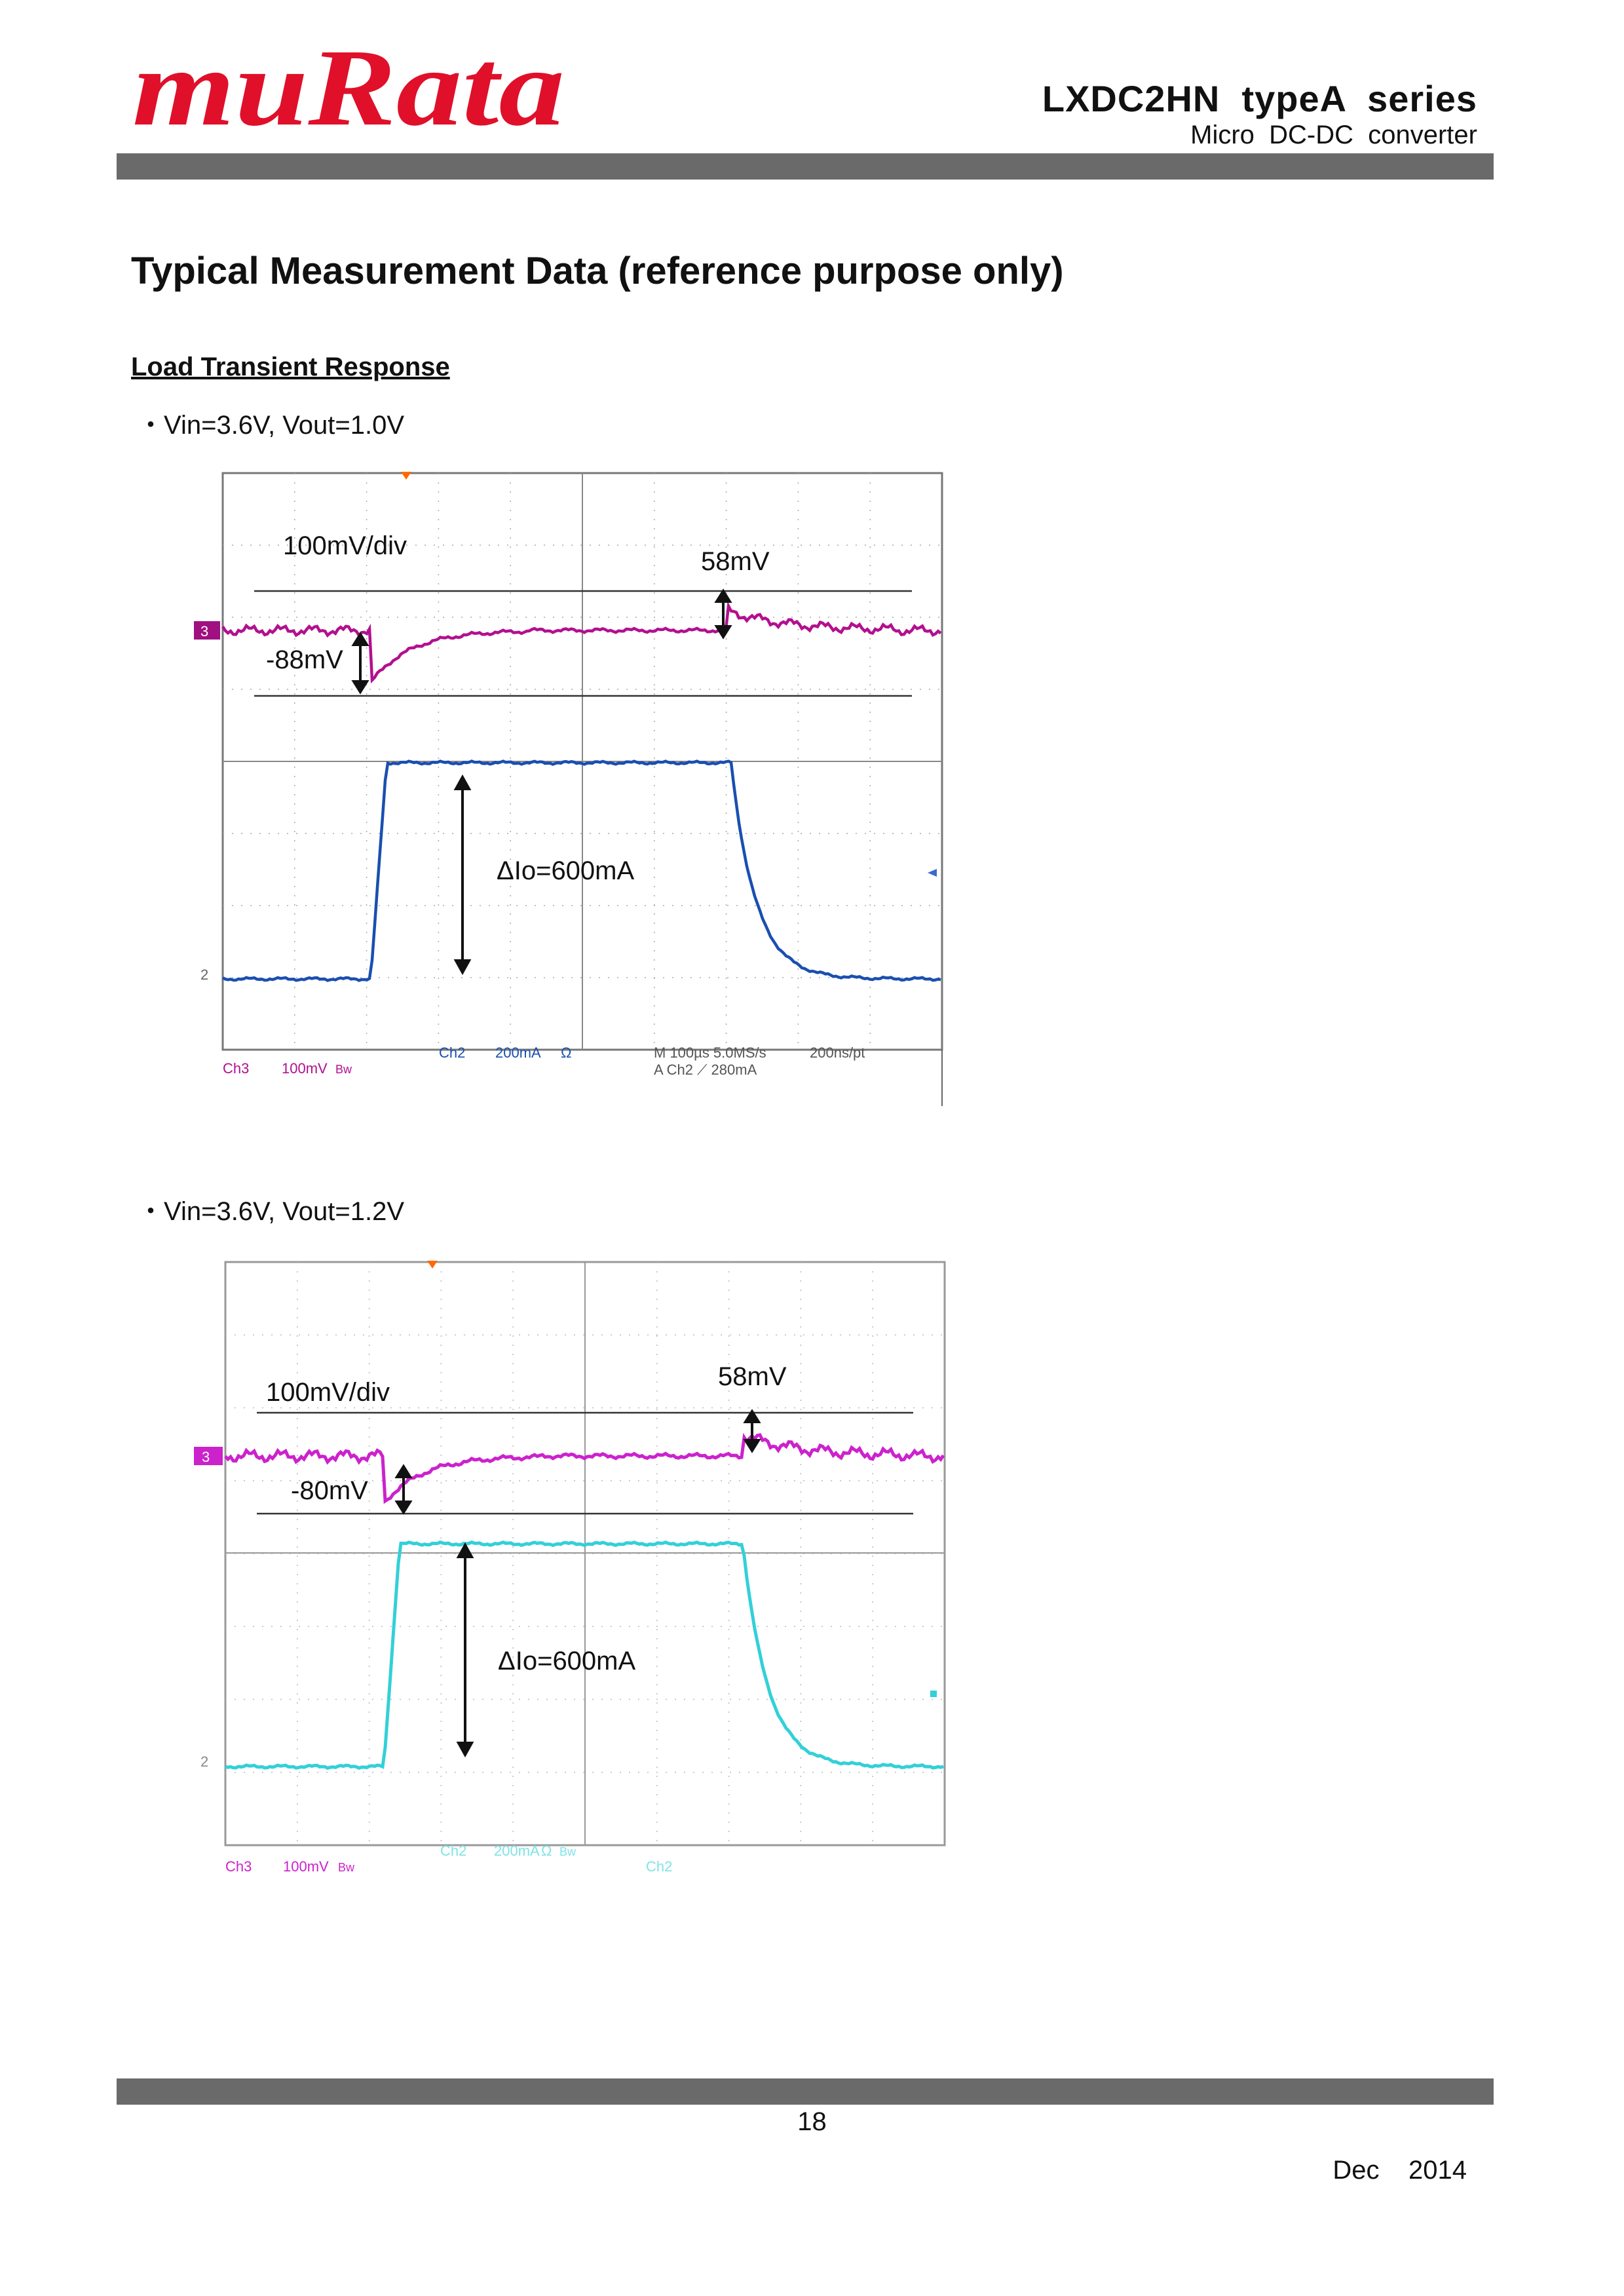 This screenshot has width=1624, height=2296. I want to click on readout-ch2-bw: Bw, so click(567, 1851).